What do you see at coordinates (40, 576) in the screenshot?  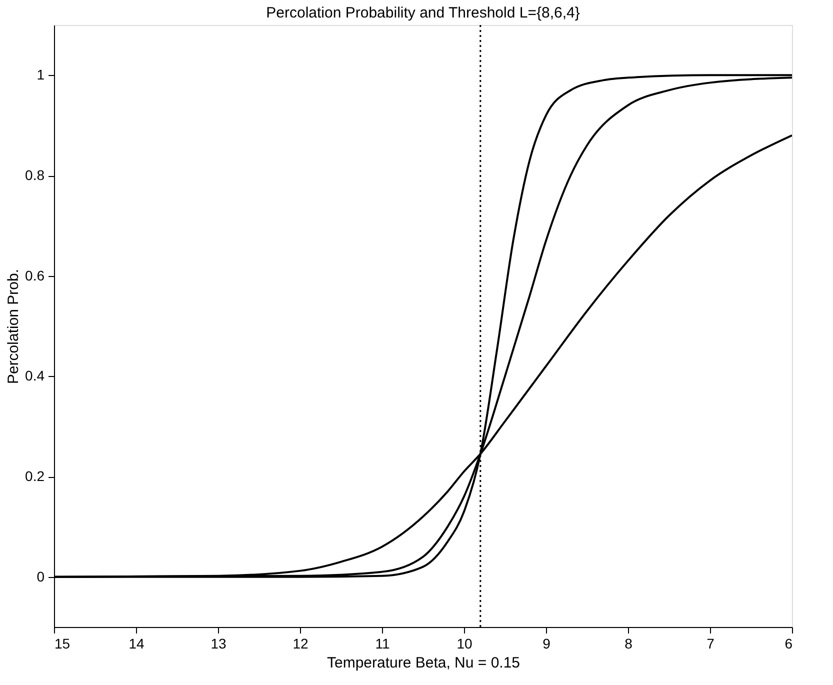 I see `y-tick-label: 0` at bounding box center [40, 576].